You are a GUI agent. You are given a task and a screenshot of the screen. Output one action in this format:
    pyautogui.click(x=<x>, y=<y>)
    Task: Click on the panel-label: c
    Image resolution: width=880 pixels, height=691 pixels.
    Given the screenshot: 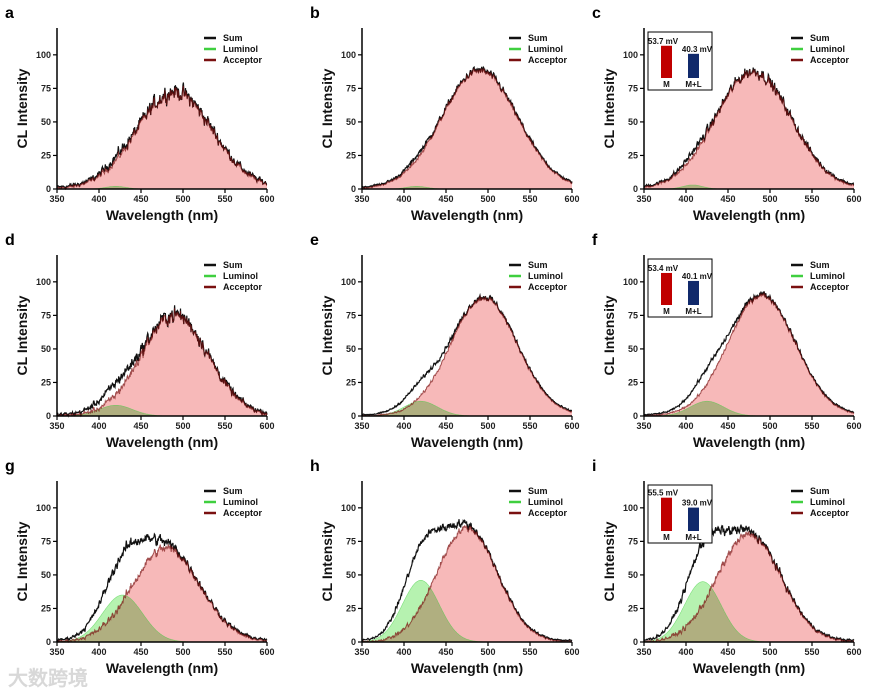 What is the action you would take?
    pyautogui.click(x=596, y=13)
    